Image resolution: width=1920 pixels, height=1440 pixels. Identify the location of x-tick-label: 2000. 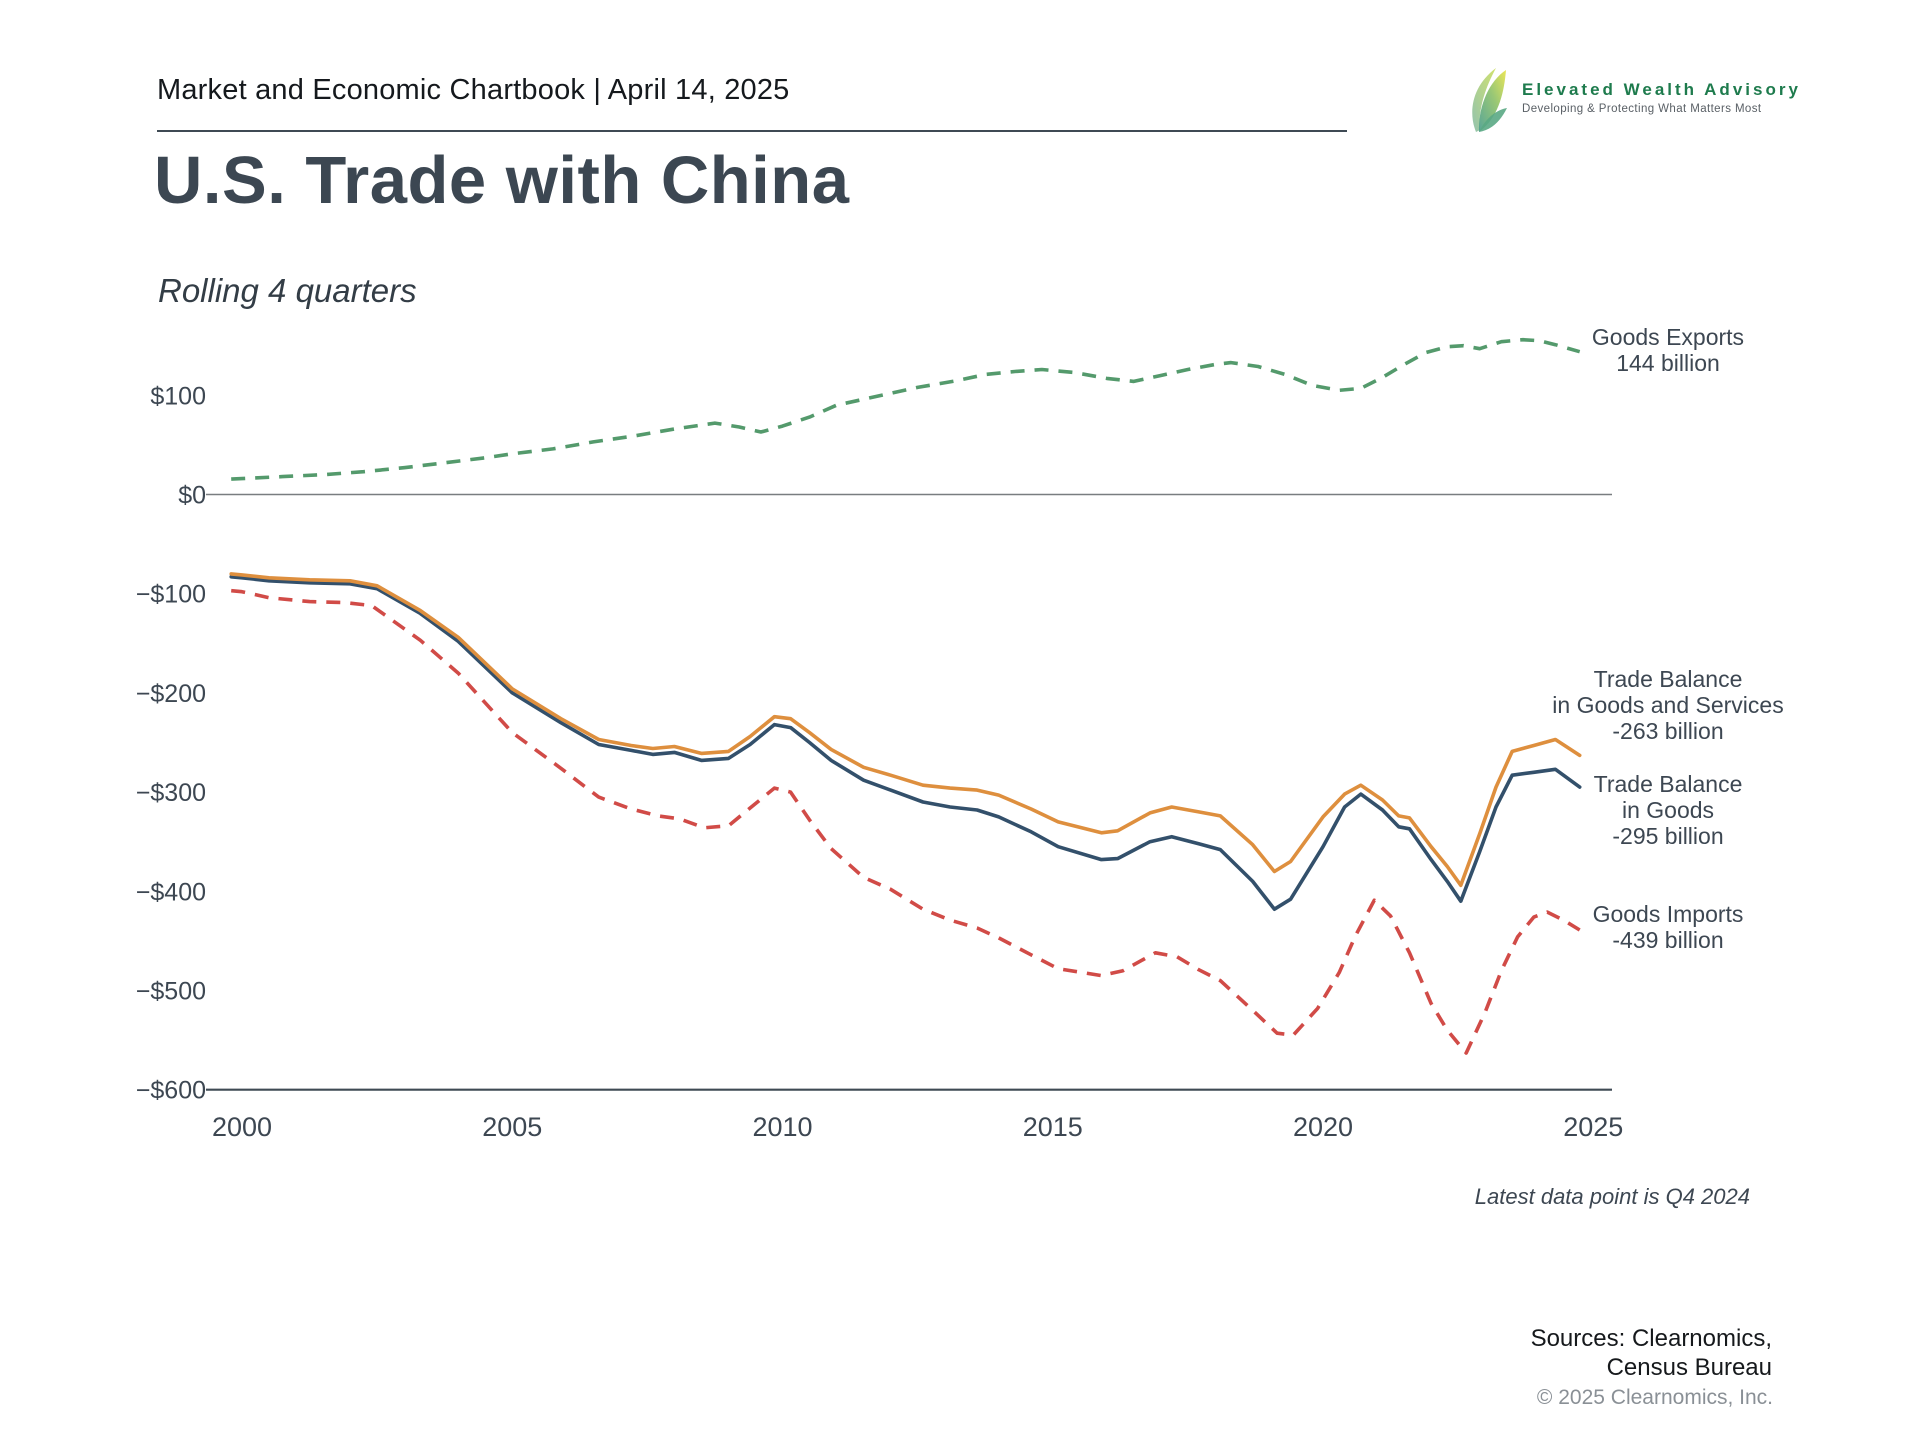
(242, 1127).